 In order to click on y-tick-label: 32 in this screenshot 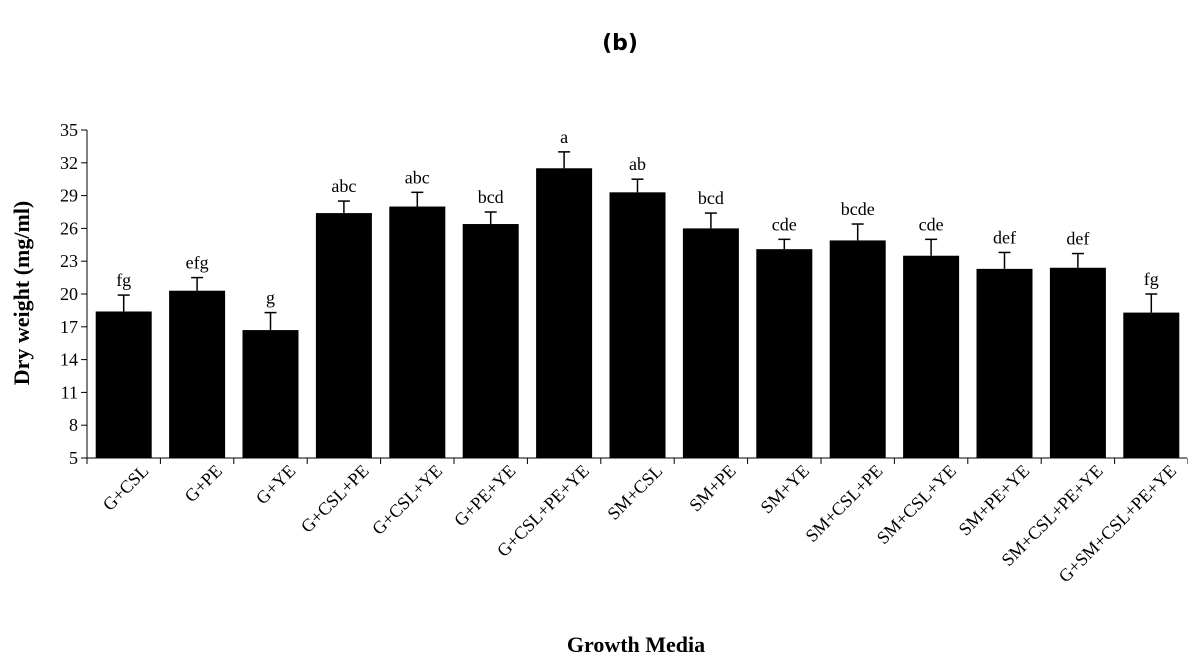, I will do `click(69, 163)`.